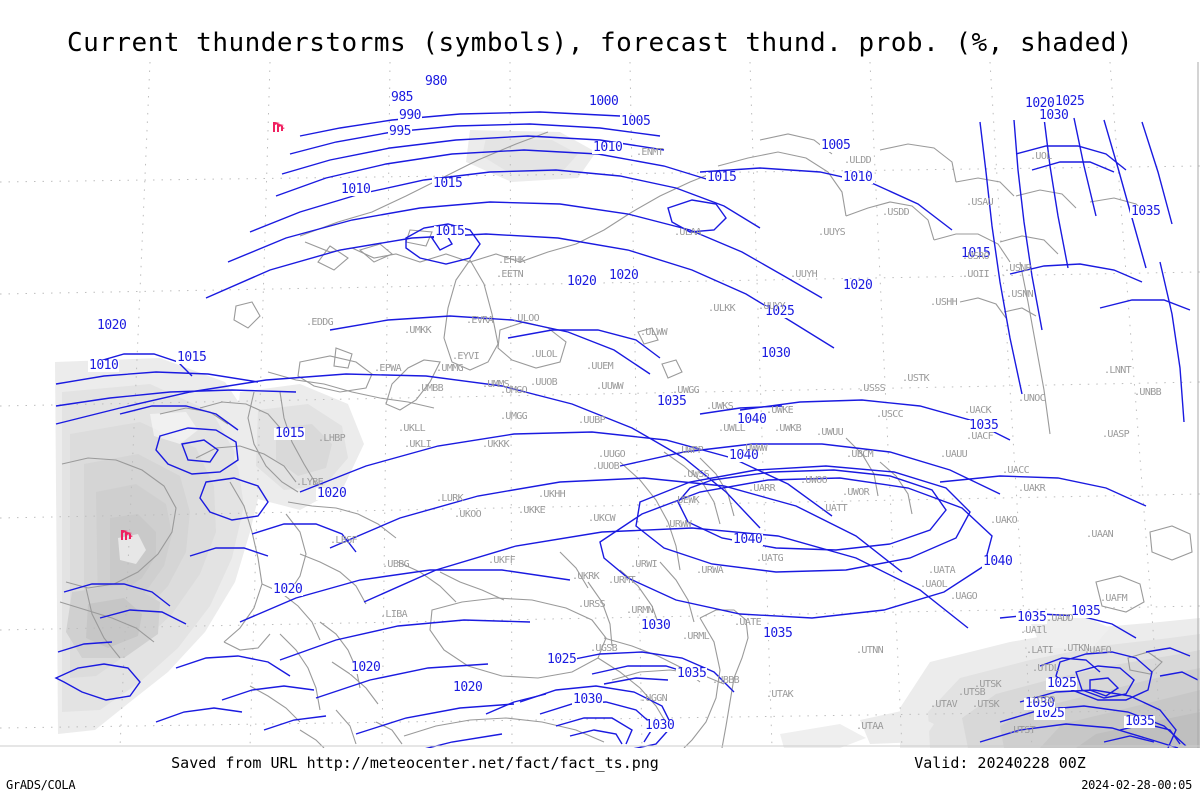 The image size is (1200, 800). What do you see at coordinates (1000, 763) in the screenshot?
I see `valid-time-label: Valid: 20240228 00Z` at bounding box center [1000, 763].